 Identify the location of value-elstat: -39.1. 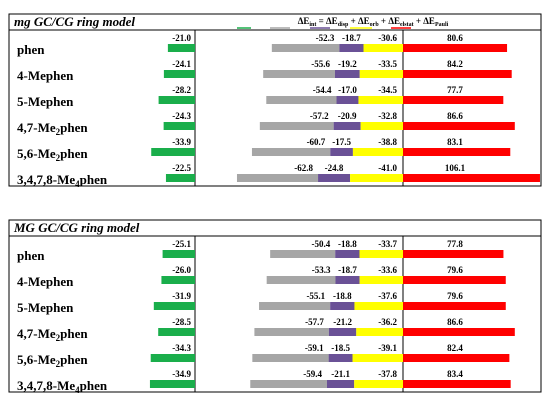
(387, 348).